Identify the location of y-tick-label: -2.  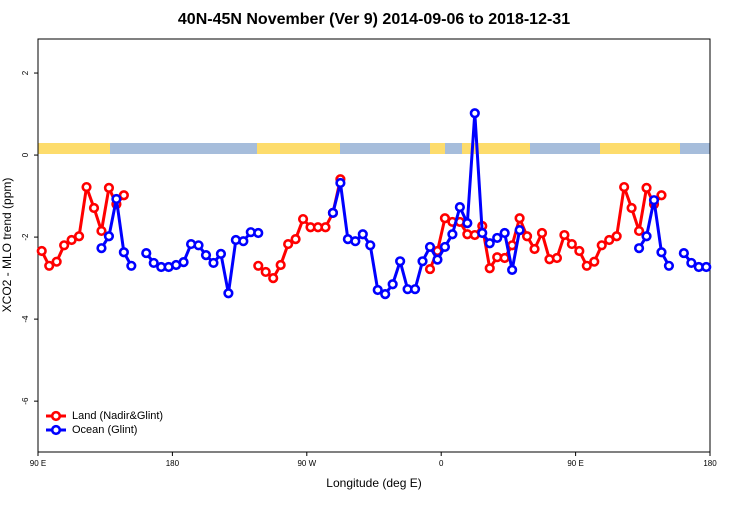
(25, 237).